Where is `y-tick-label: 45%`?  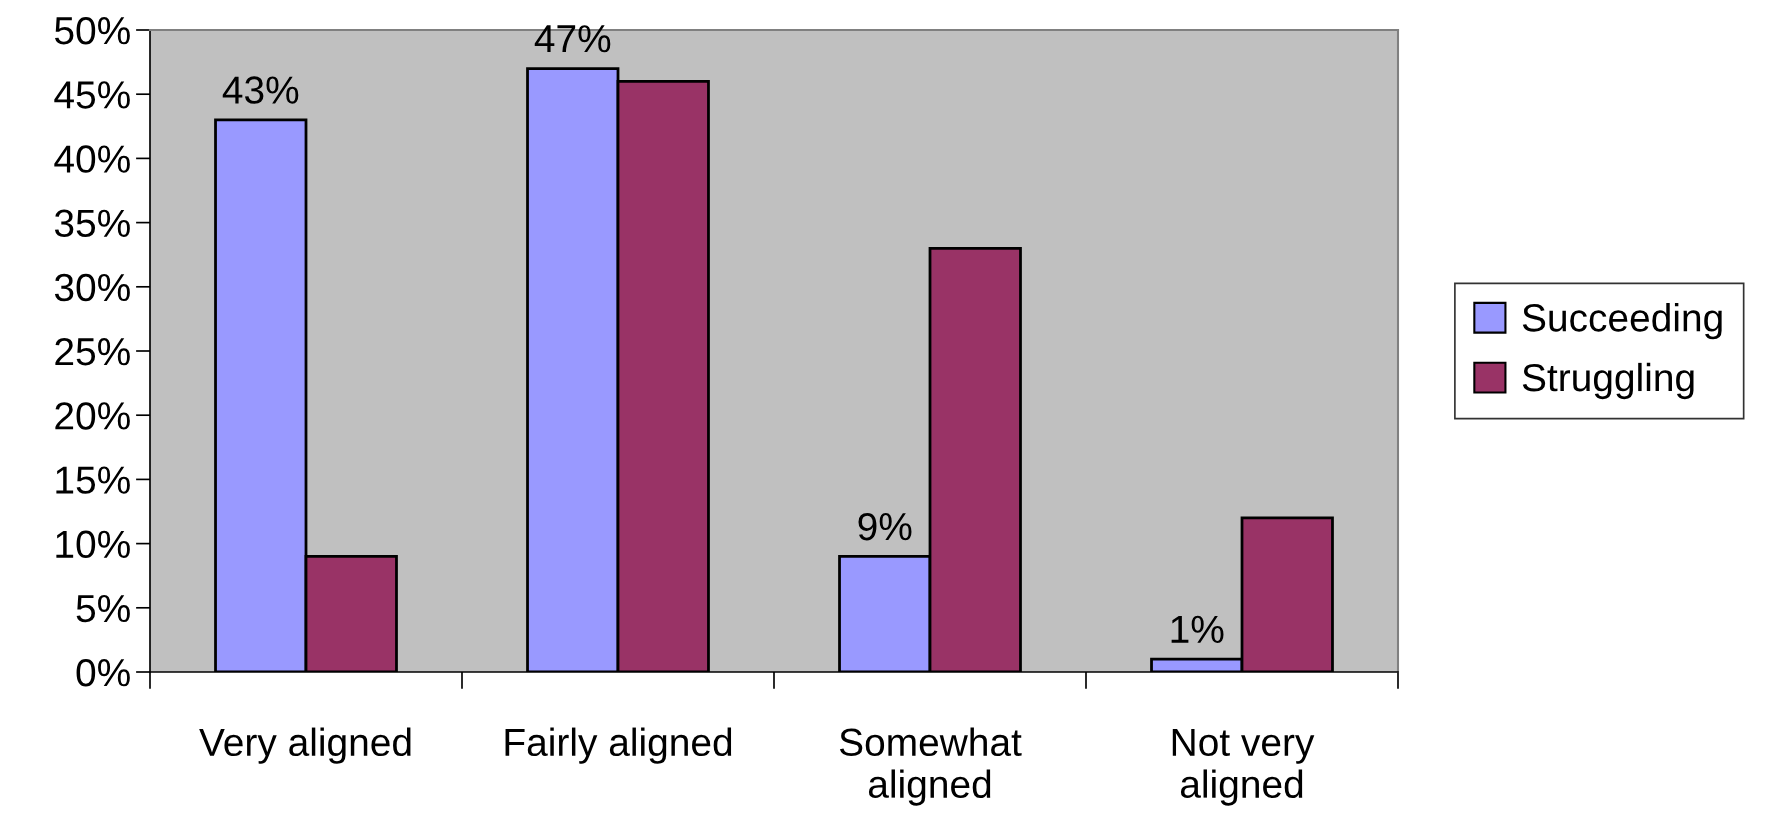
y-tick-label: 45% is located at coordinates (92, 95).